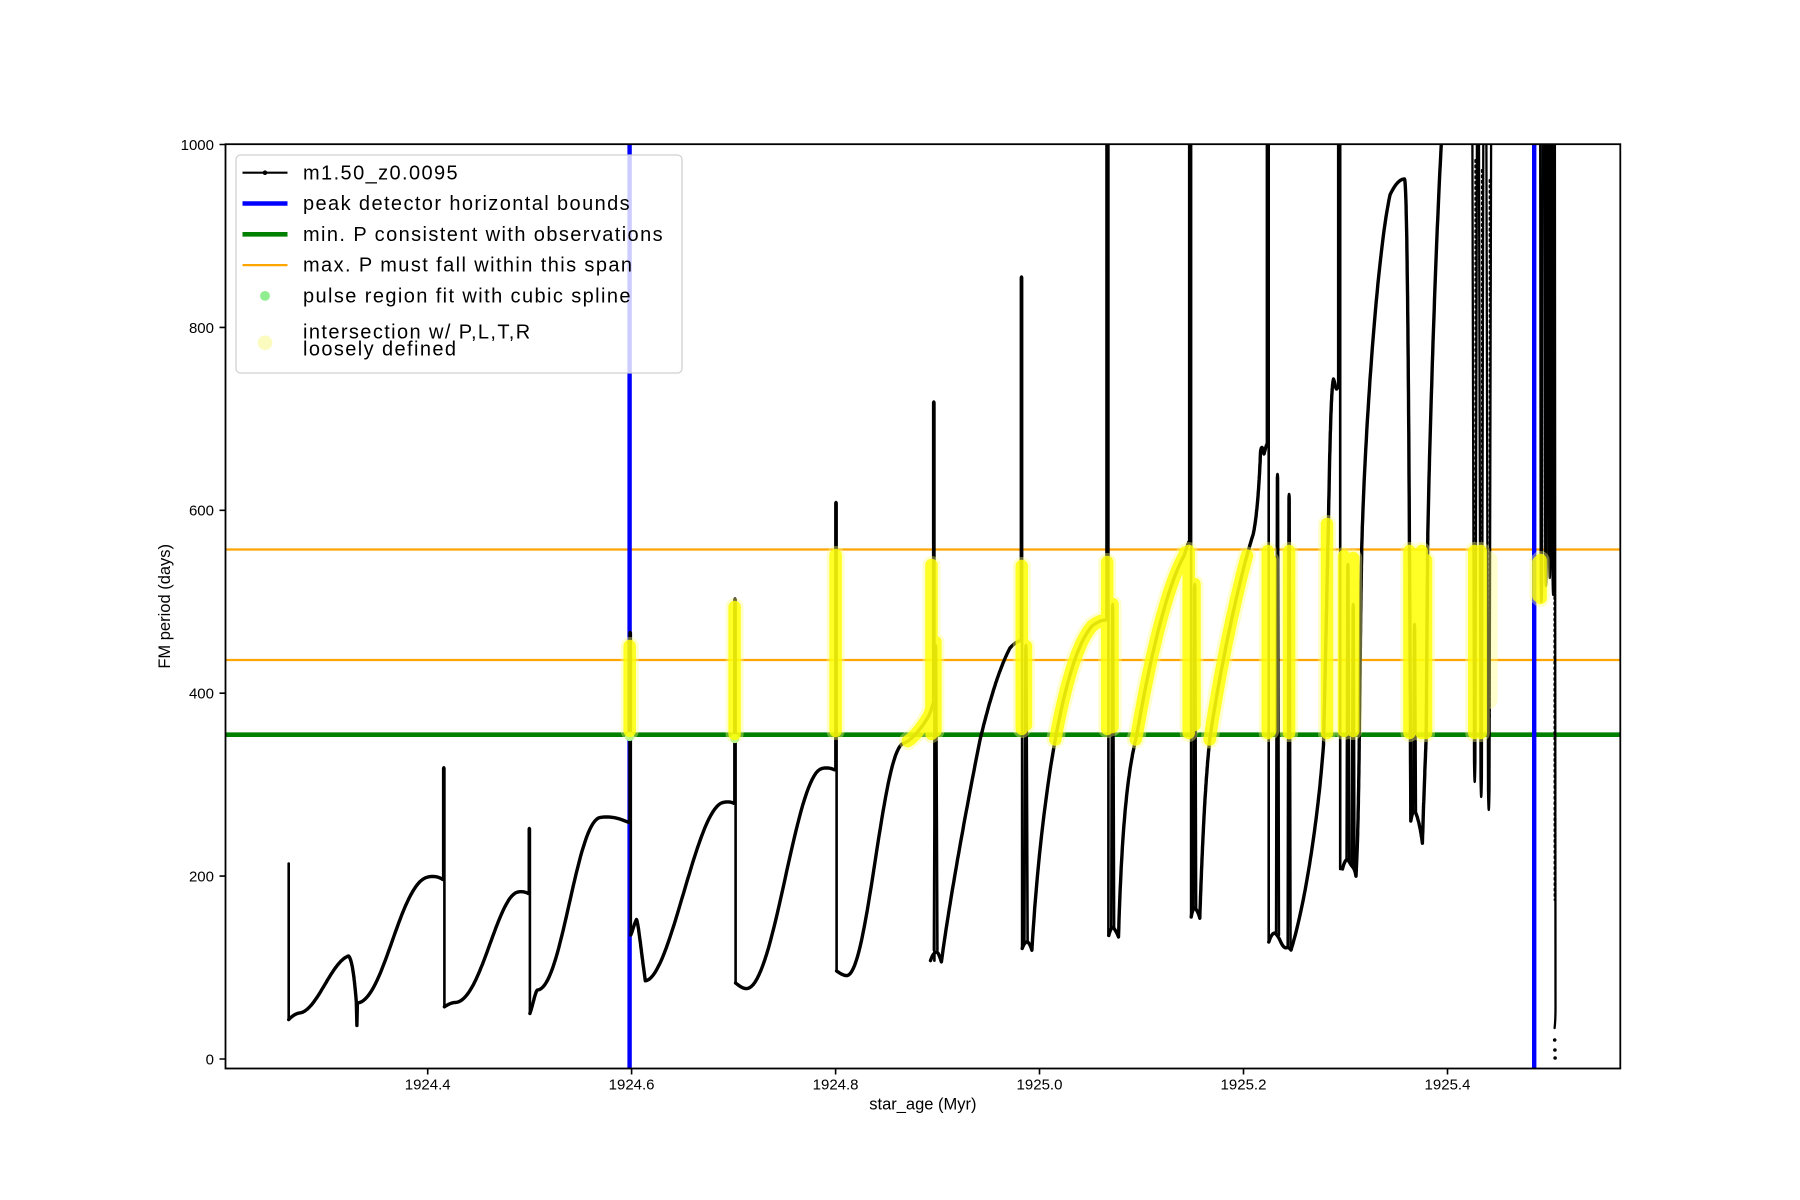  What do you see at coordinates (201, 877) in the screenshot?
I see `svg-text: 200` at bounding box center [201, 877].